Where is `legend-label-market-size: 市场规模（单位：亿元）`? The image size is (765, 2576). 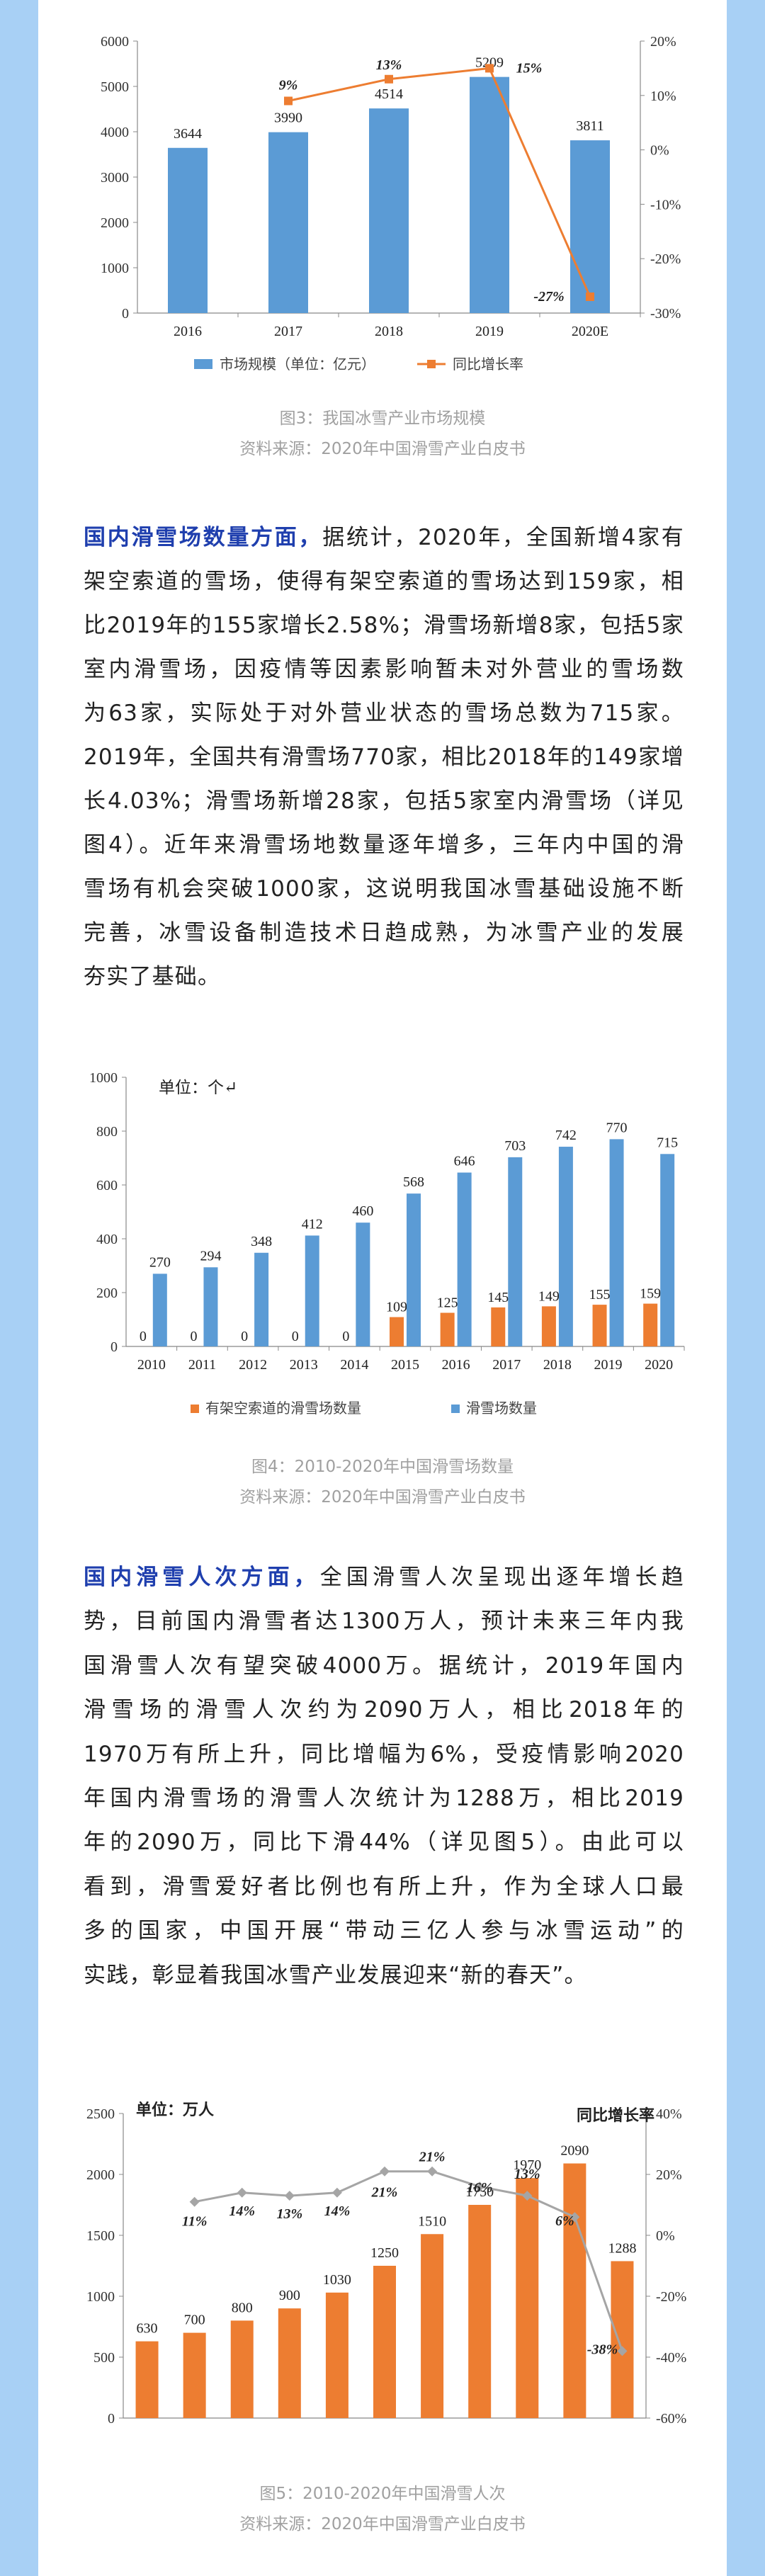 legend-label-market-size: 市场规模（单位：亿元） is located at coordinates (297, 364).